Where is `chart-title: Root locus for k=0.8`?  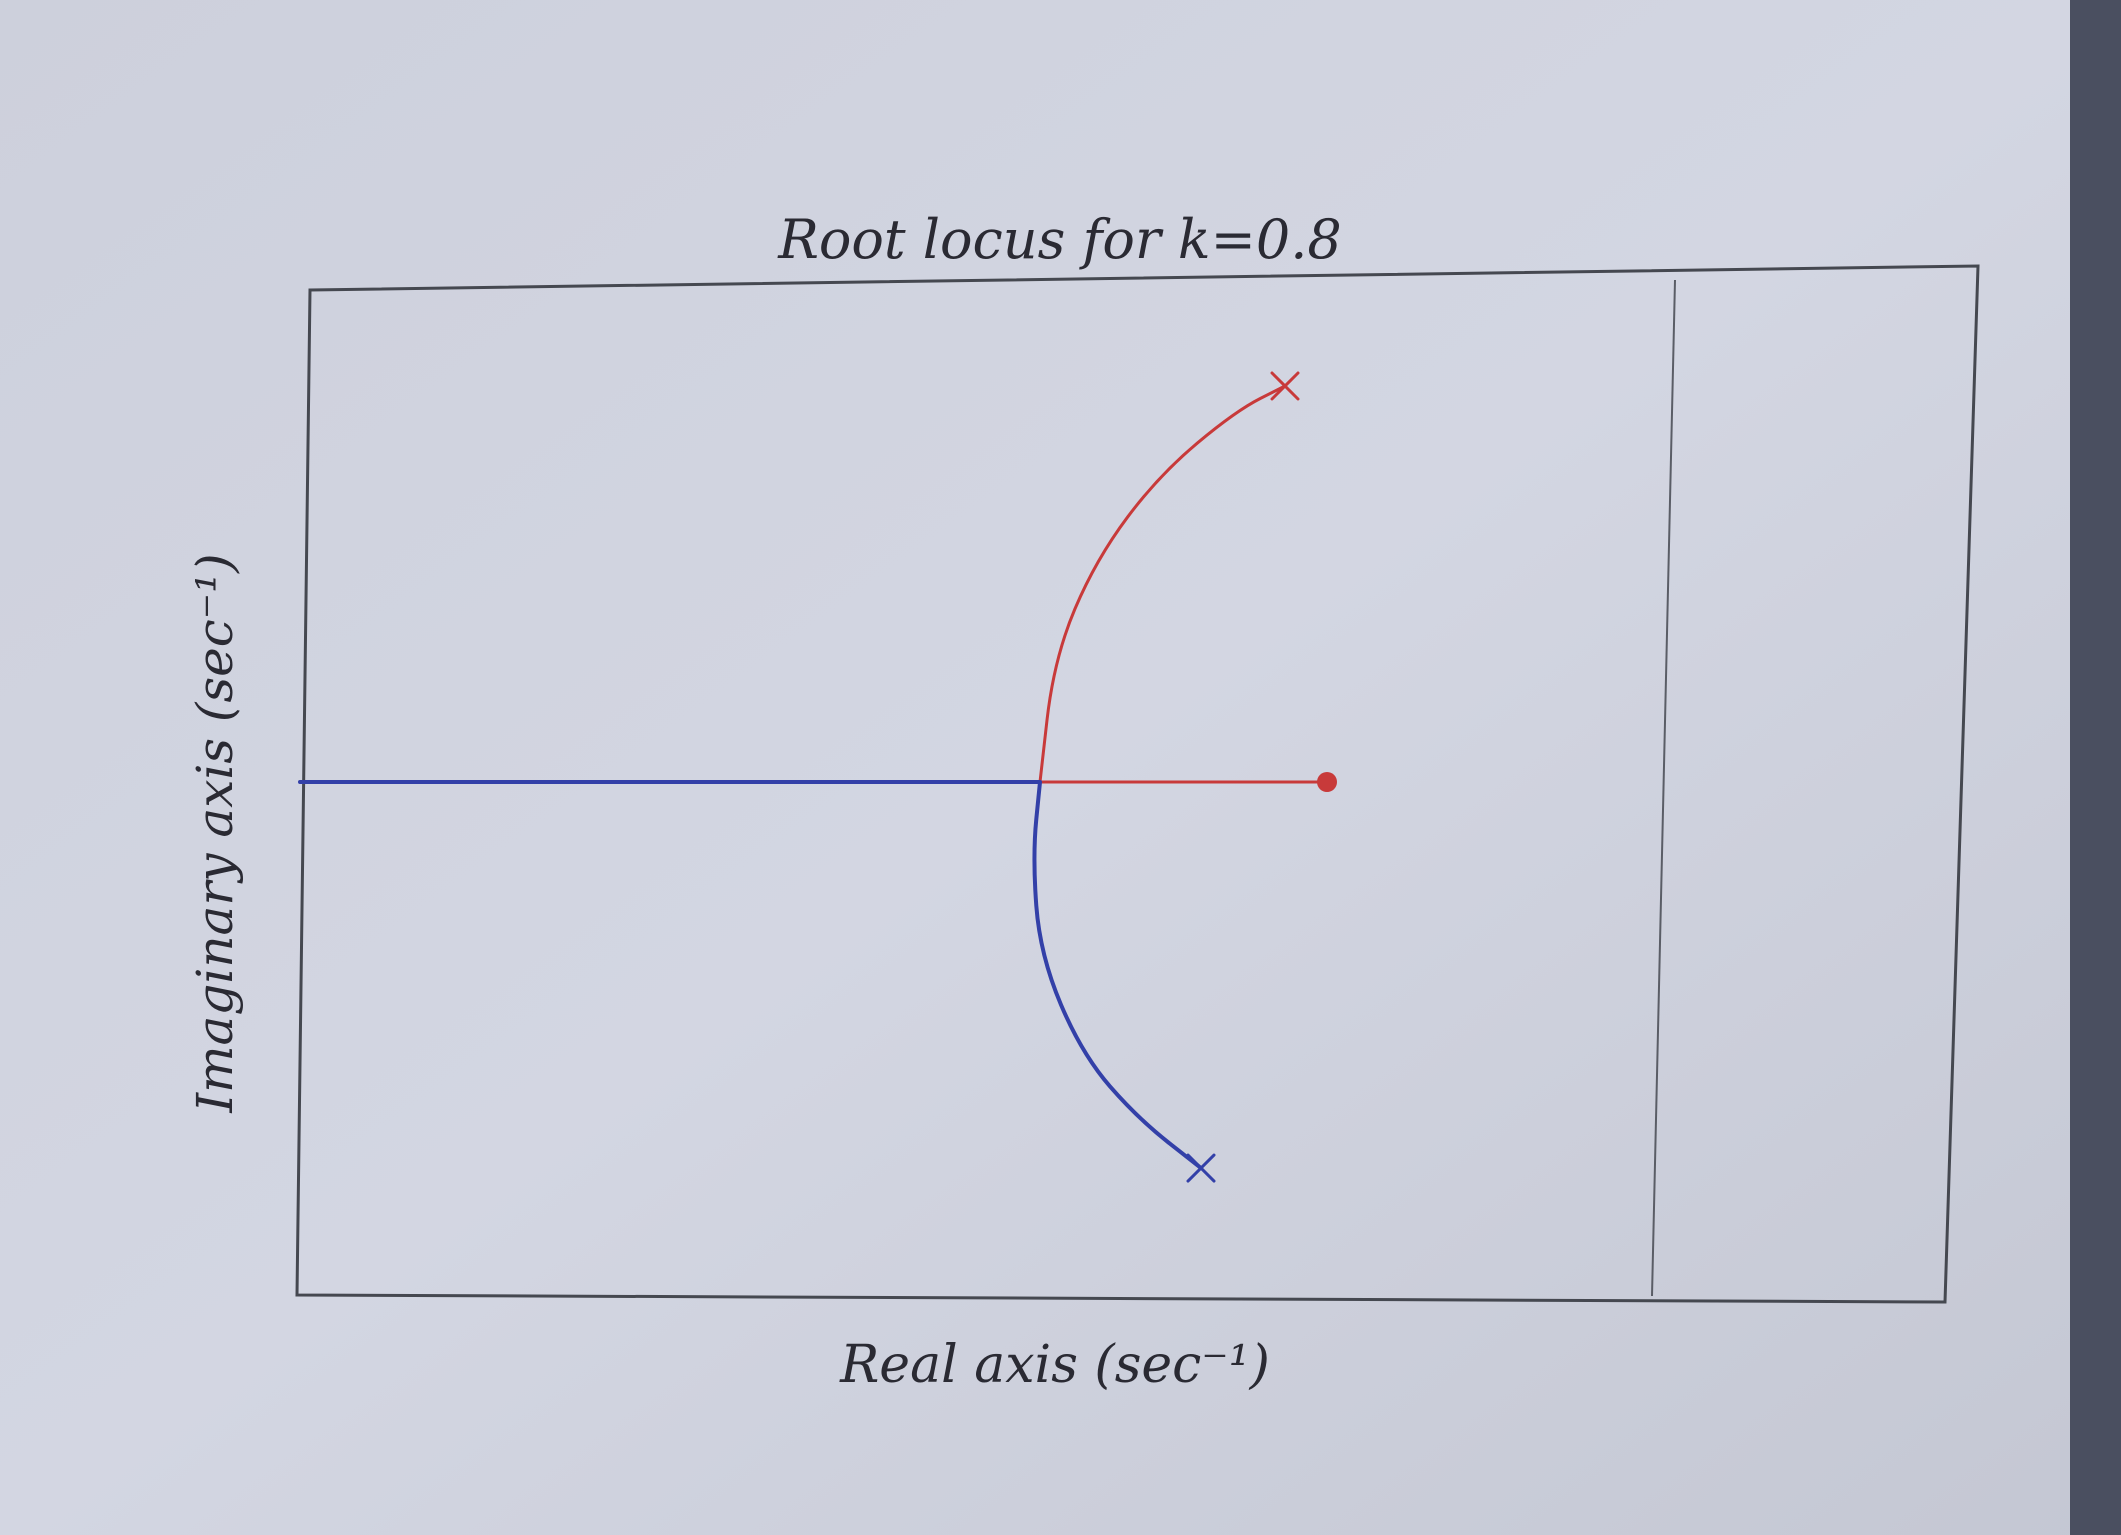 chart-title: Root locus for k=0.8 is located at coordinates (1059, 239).